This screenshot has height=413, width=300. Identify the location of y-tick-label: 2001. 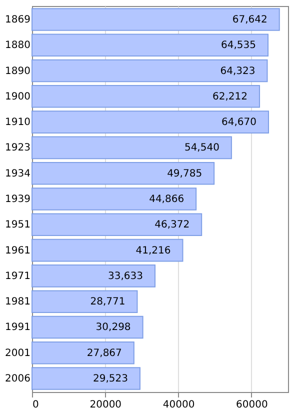
(17, 353).